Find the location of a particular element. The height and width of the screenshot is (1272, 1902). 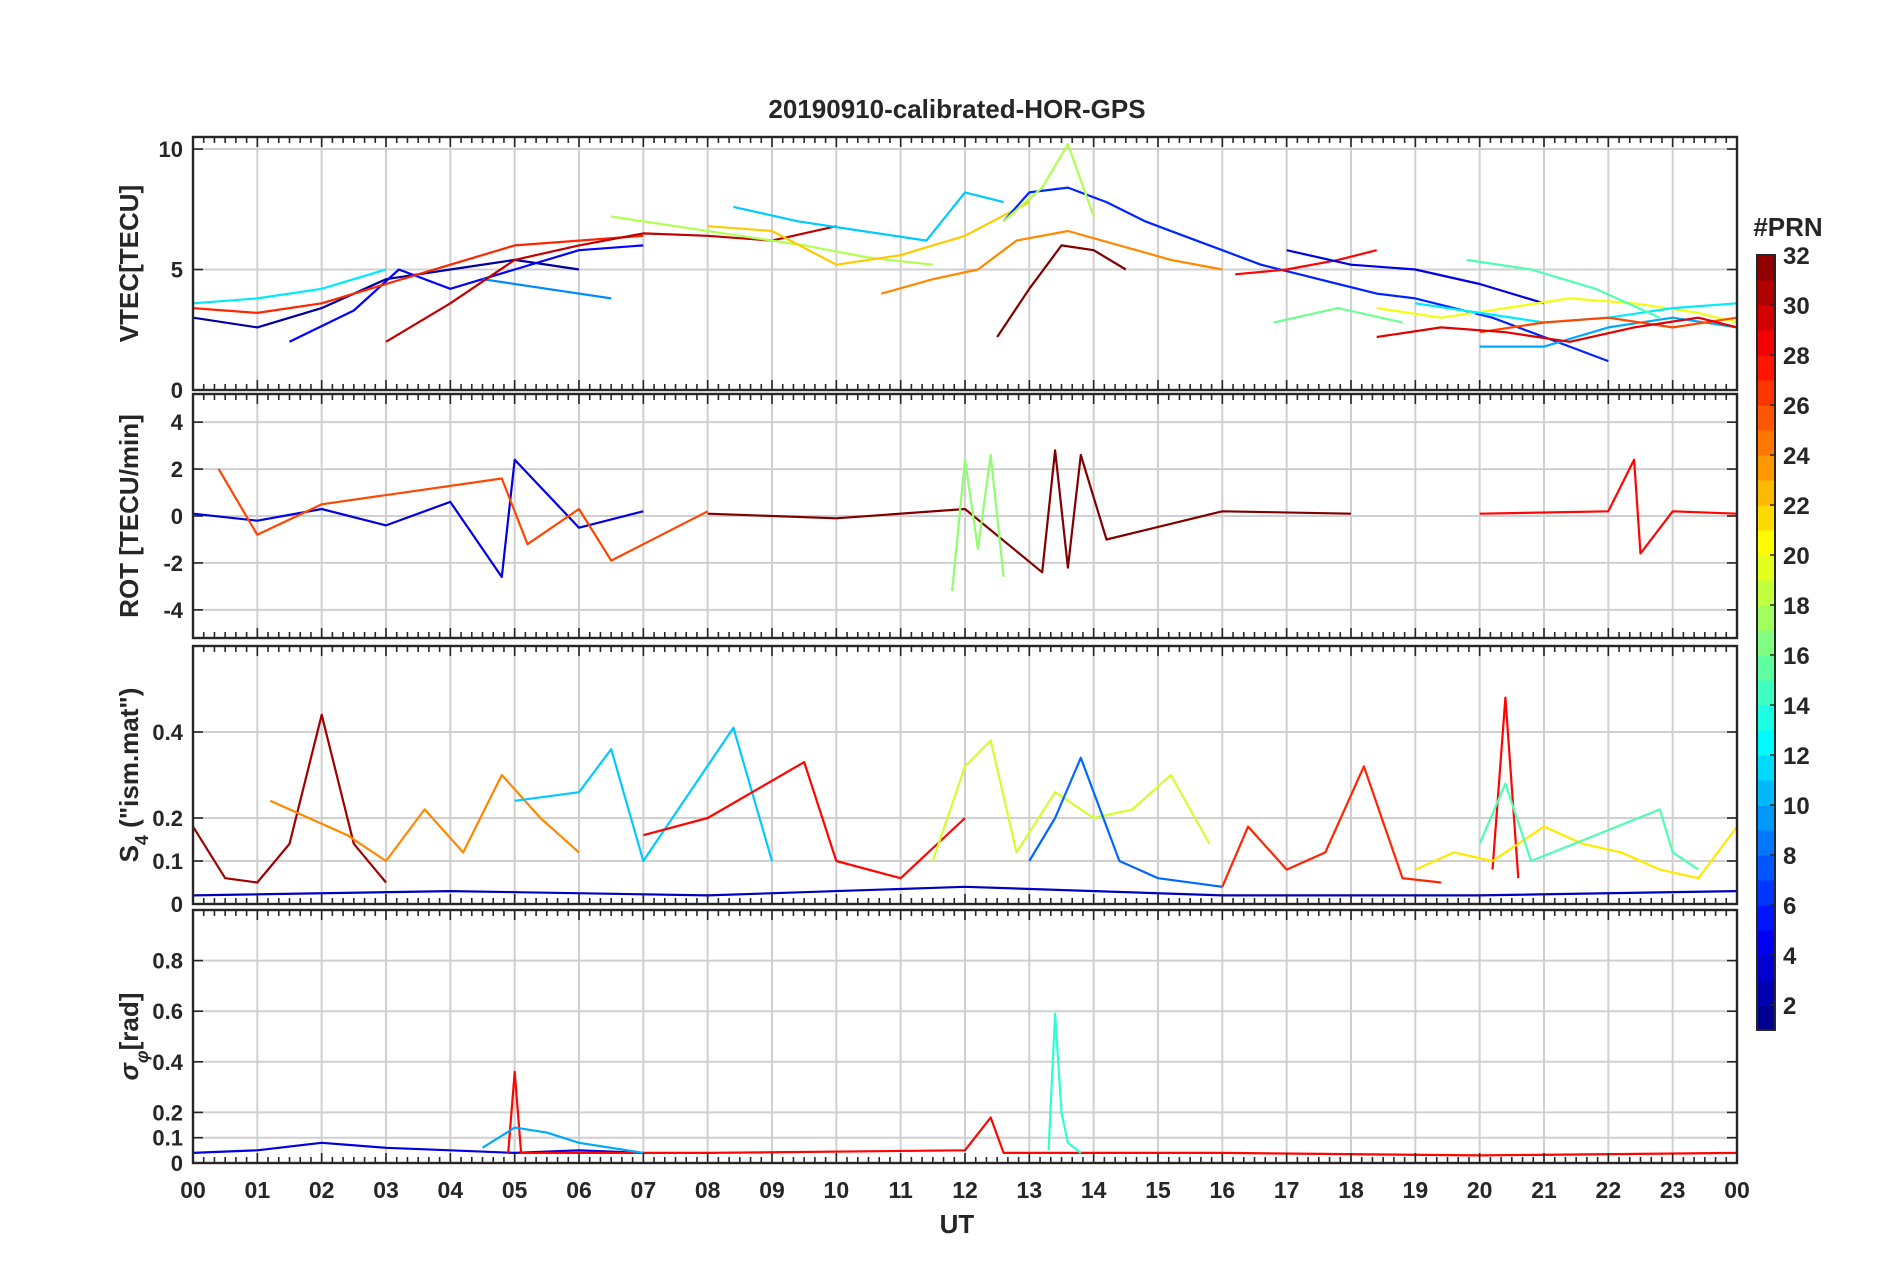

x-tick-label: 21 is located at coordinates (1544, 1190).